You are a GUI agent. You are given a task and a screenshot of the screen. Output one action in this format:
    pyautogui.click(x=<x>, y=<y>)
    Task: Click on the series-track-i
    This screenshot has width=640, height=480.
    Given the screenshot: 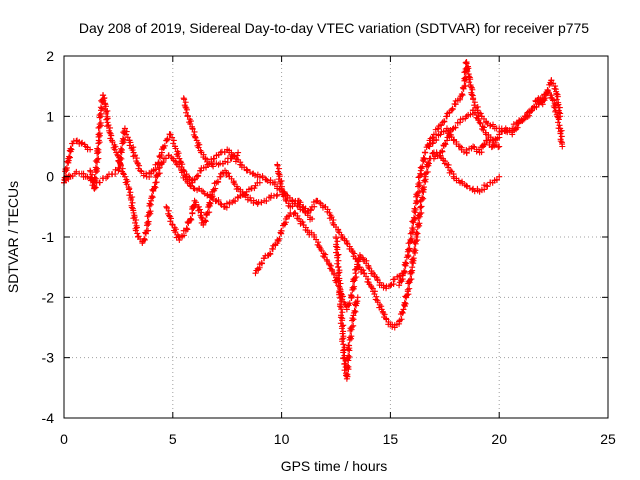 What is the action you would take?
    pyautogui.click(x=388, y=240)
    